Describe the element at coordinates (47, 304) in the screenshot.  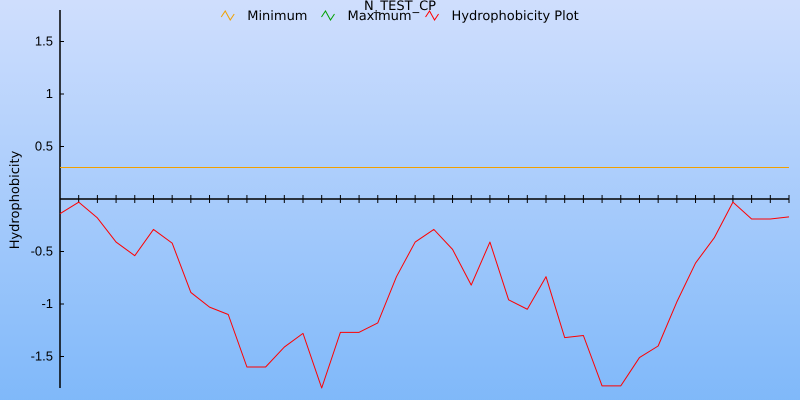
I see `y-tick-label: -1` at that location.